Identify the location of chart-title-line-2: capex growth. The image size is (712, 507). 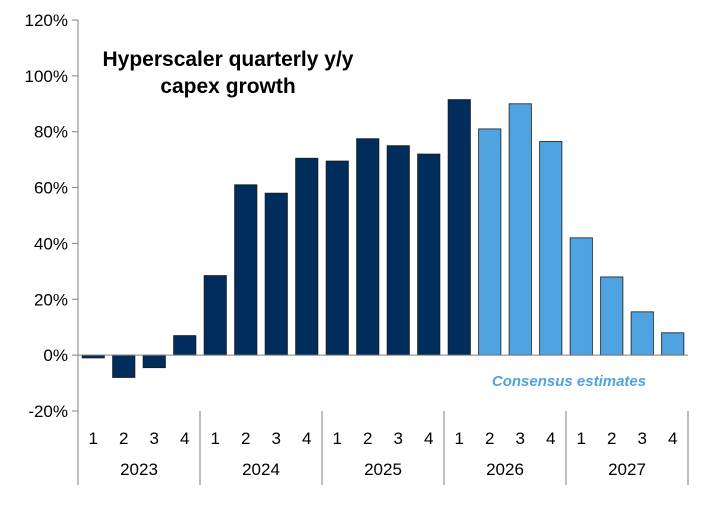
(227, 86).